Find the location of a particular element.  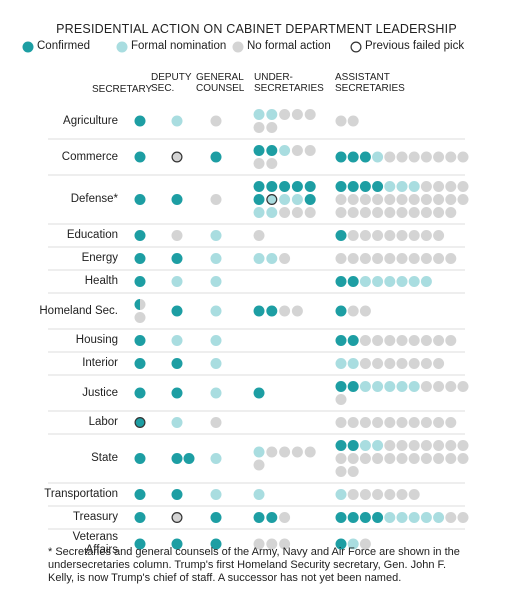

dot-half is located at coordinates (137, 305).